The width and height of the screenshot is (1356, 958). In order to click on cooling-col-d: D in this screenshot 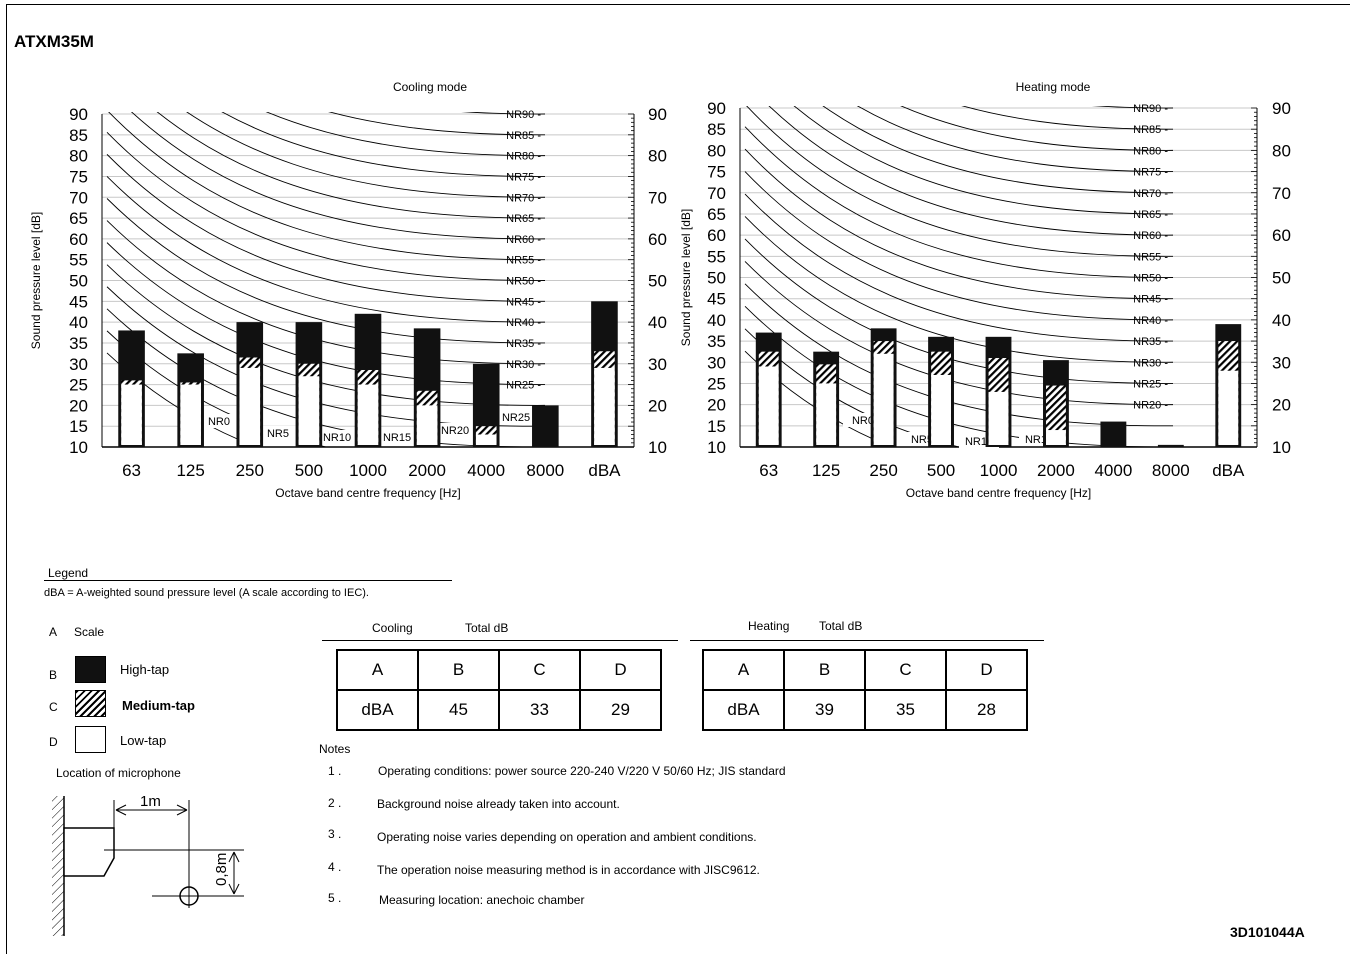, I will do `click(620, 670)`.